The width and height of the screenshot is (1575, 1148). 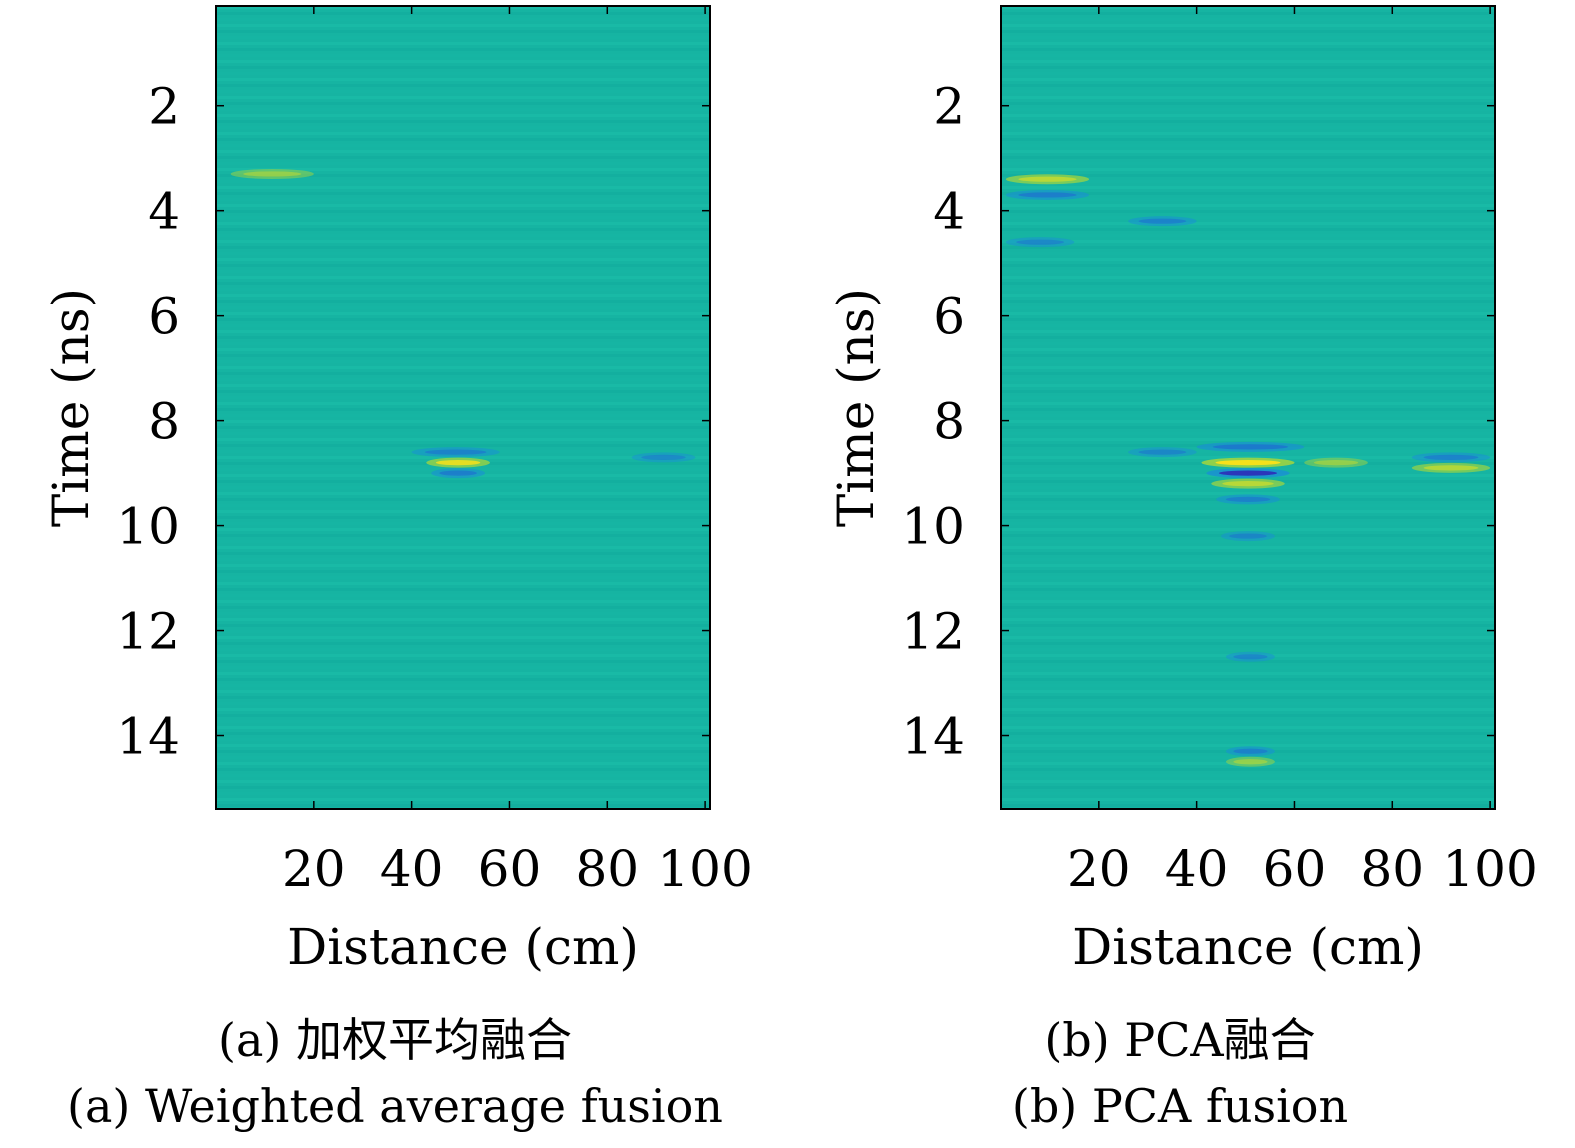 I want to click on caption-cn-a: (a) 加权平均融合, so click(x=395, y=1040).